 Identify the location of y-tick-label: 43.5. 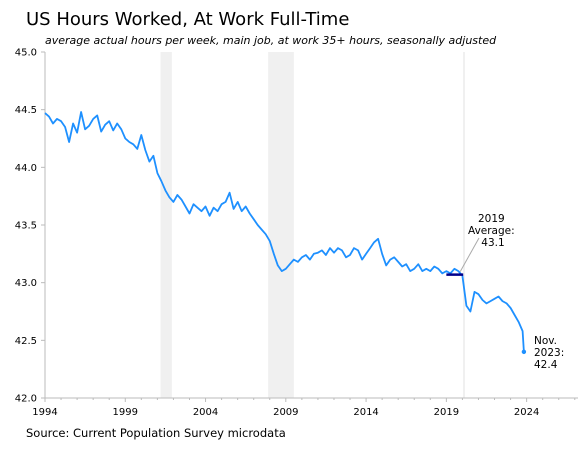
(26, 226).